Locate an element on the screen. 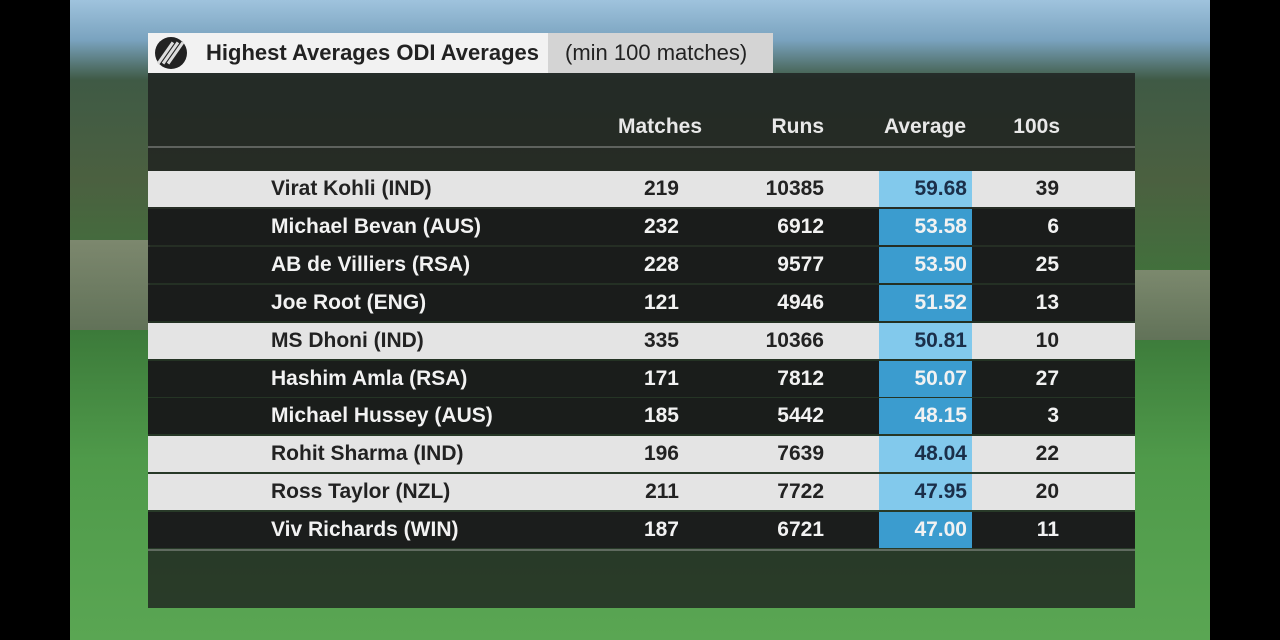 This screenshot has height=640, width=1280. stat-cell: 48.04 is located at coordinates (940, 454).